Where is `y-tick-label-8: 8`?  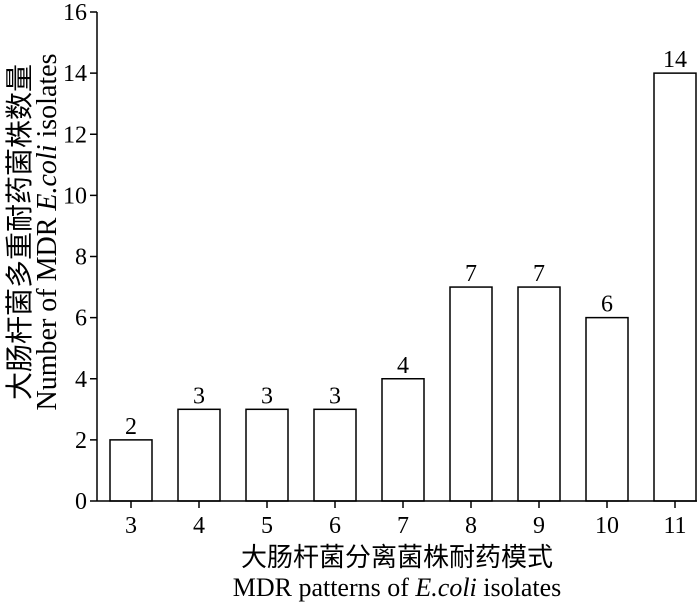 y-tick-label-8: 8 is located at coordinates (81, 258).